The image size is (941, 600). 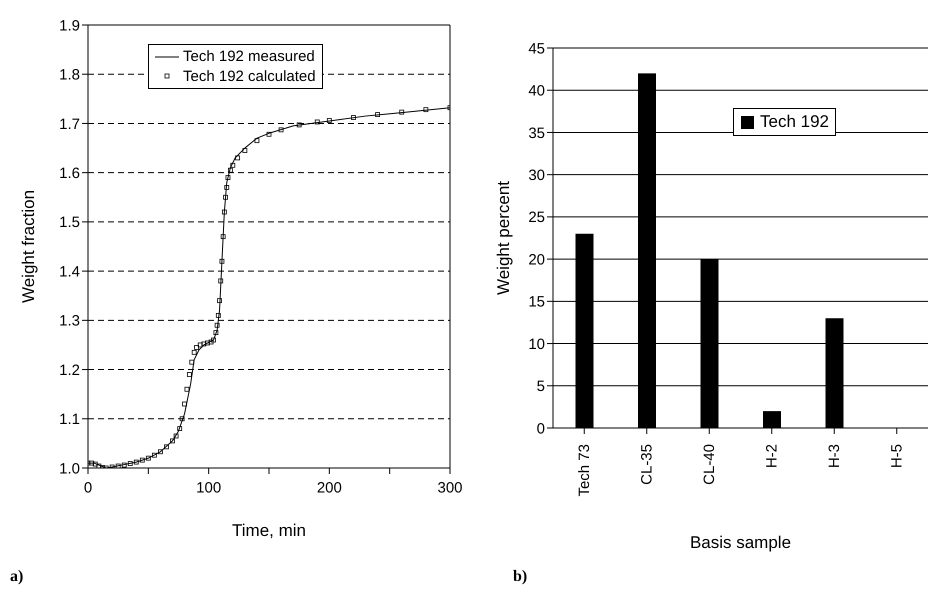 What do you see at coordinates (329, 488) in the screenshot?
I see `x-tick-label: 200` at bounding box center [329, 488].